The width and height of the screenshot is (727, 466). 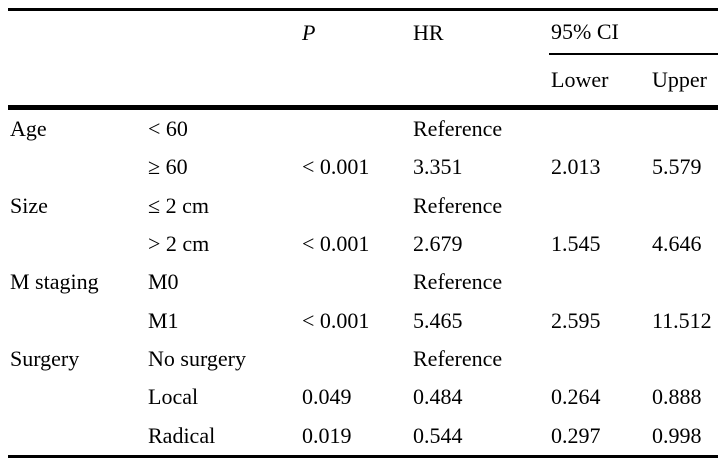 What do you see at coordinates (179, 244) in the screenshot?
I see `cell-level: > 2 cm` at bounding box center [179, 244].